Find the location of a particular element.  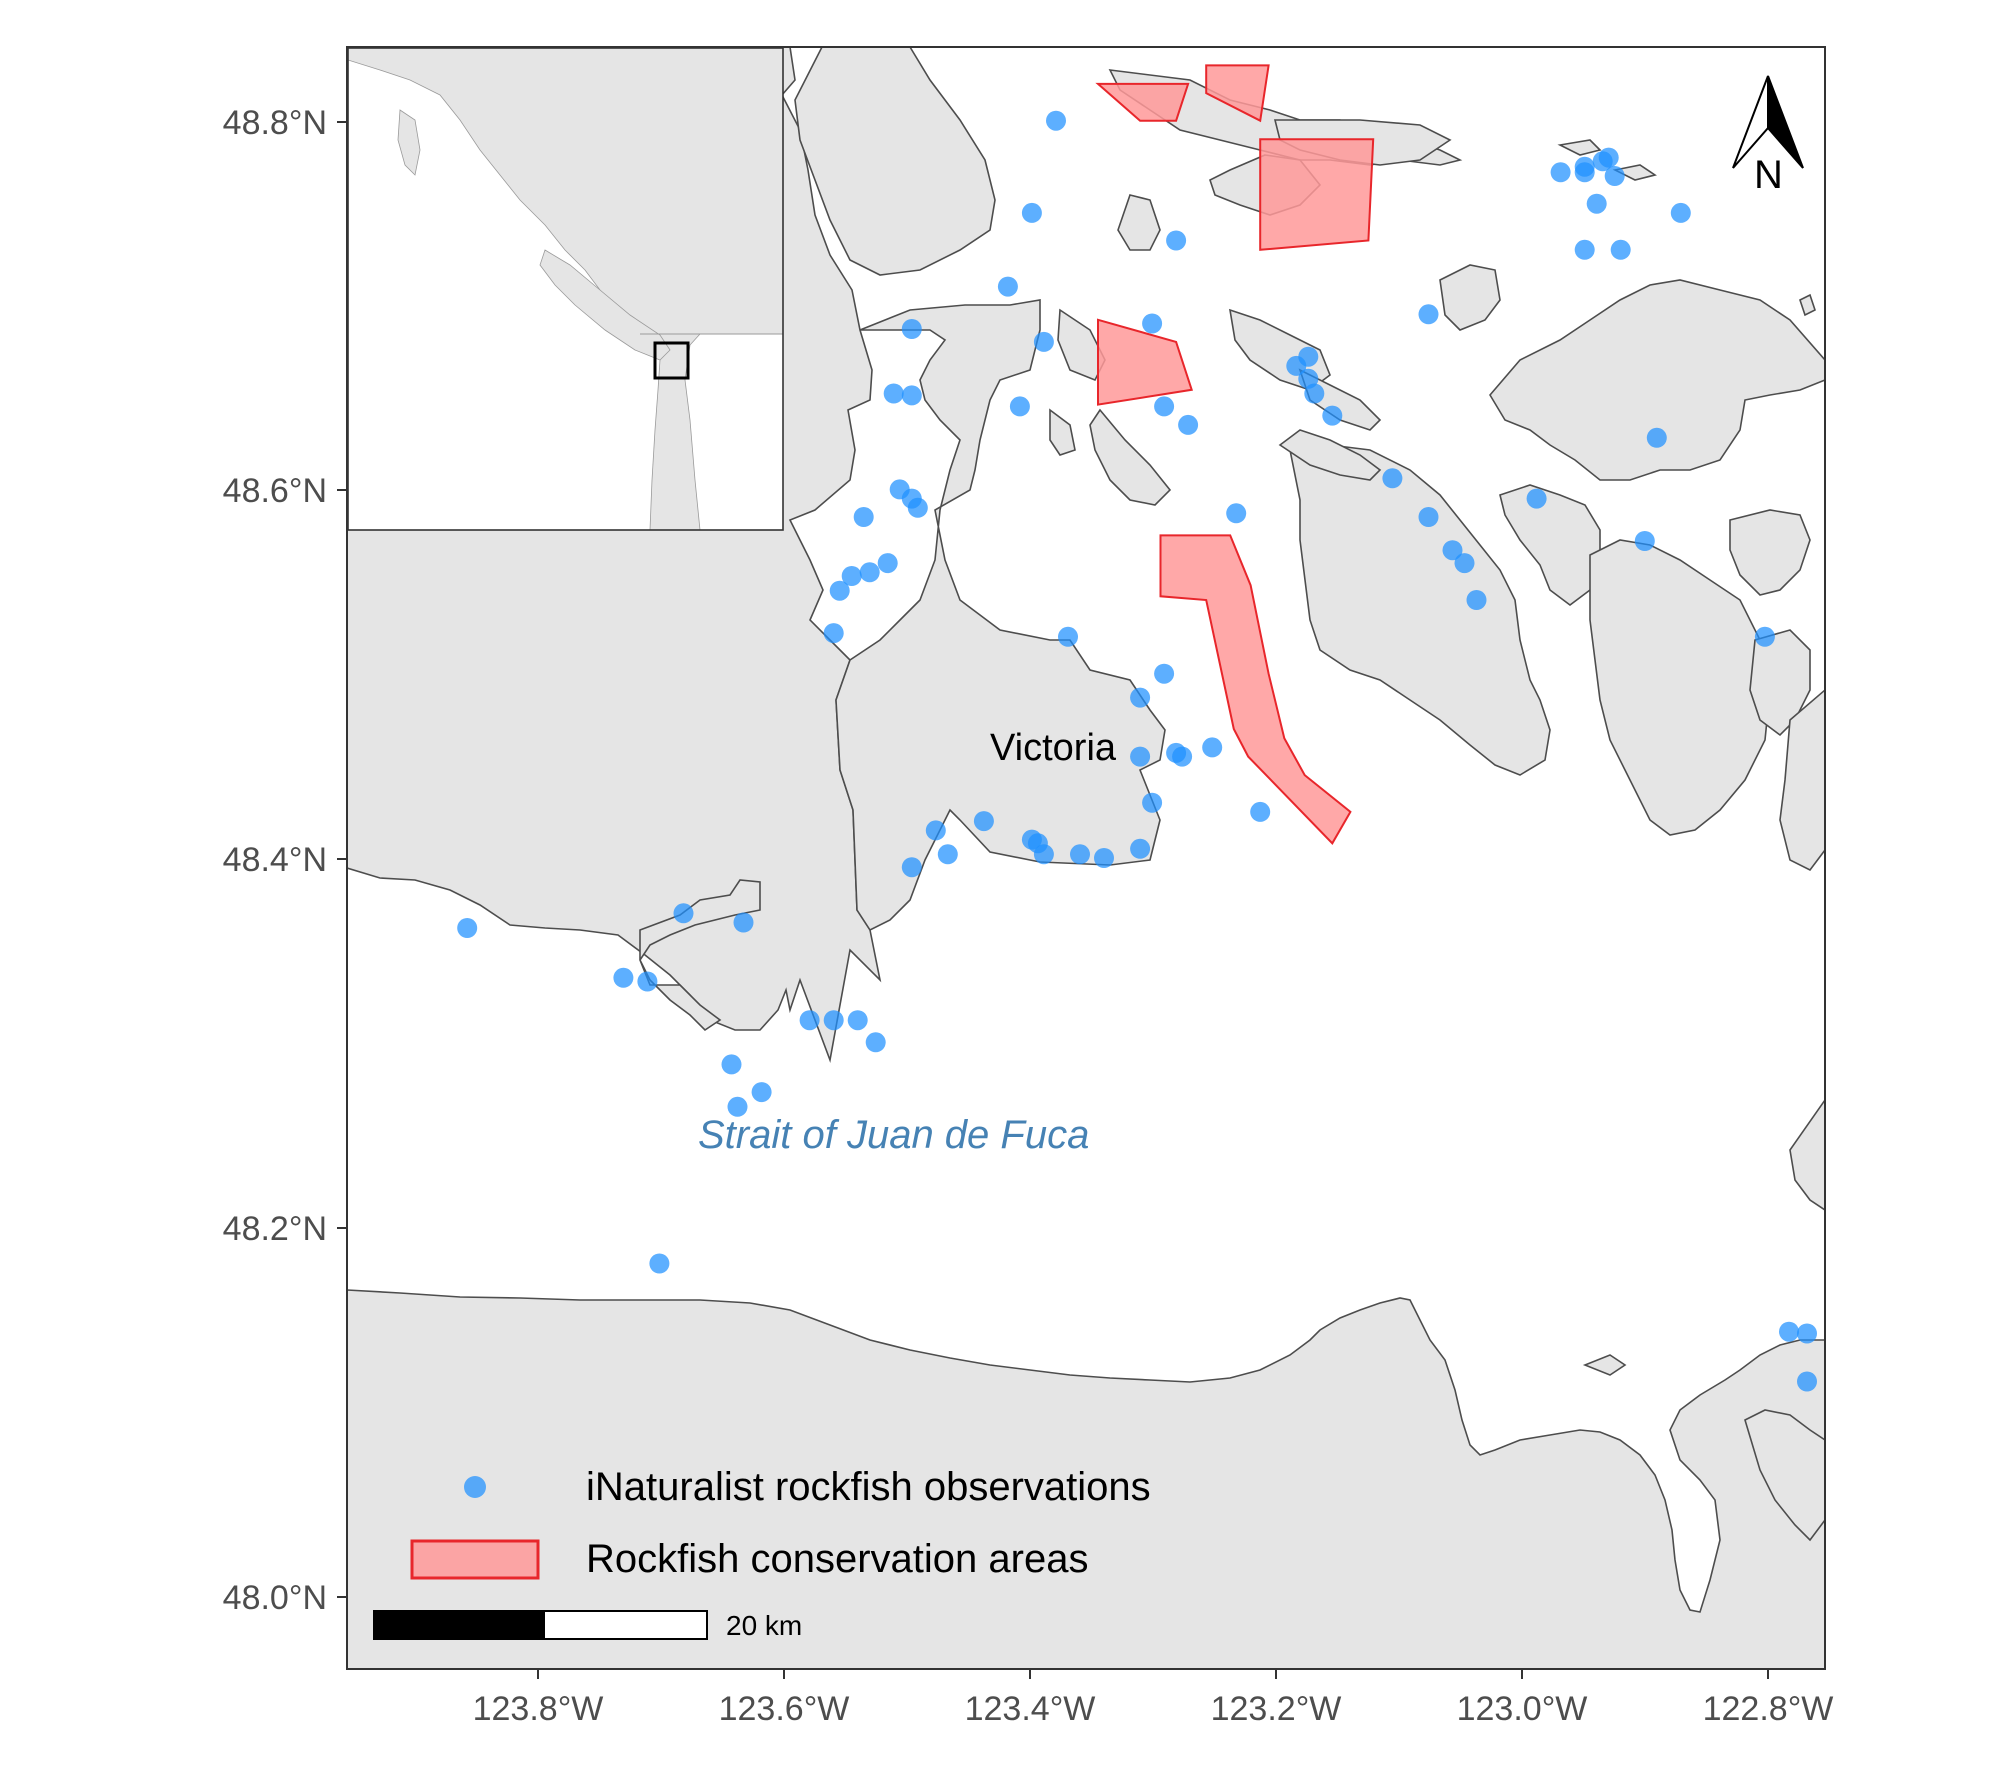

small-island-ne2 is located at coordinates (1634, 172).